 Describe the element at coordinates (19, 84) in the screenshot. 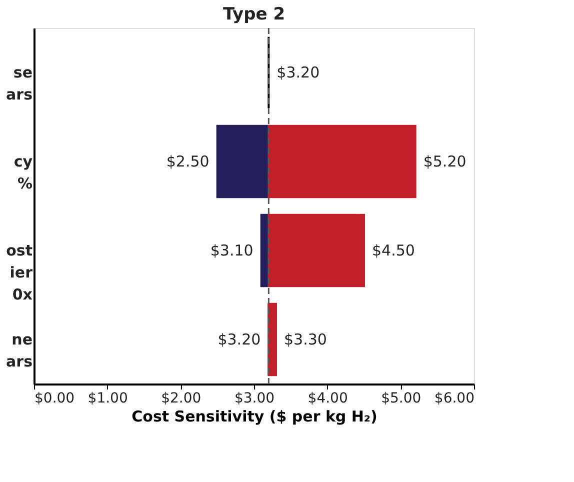

I see `y-tick-label: se ars` at that location.